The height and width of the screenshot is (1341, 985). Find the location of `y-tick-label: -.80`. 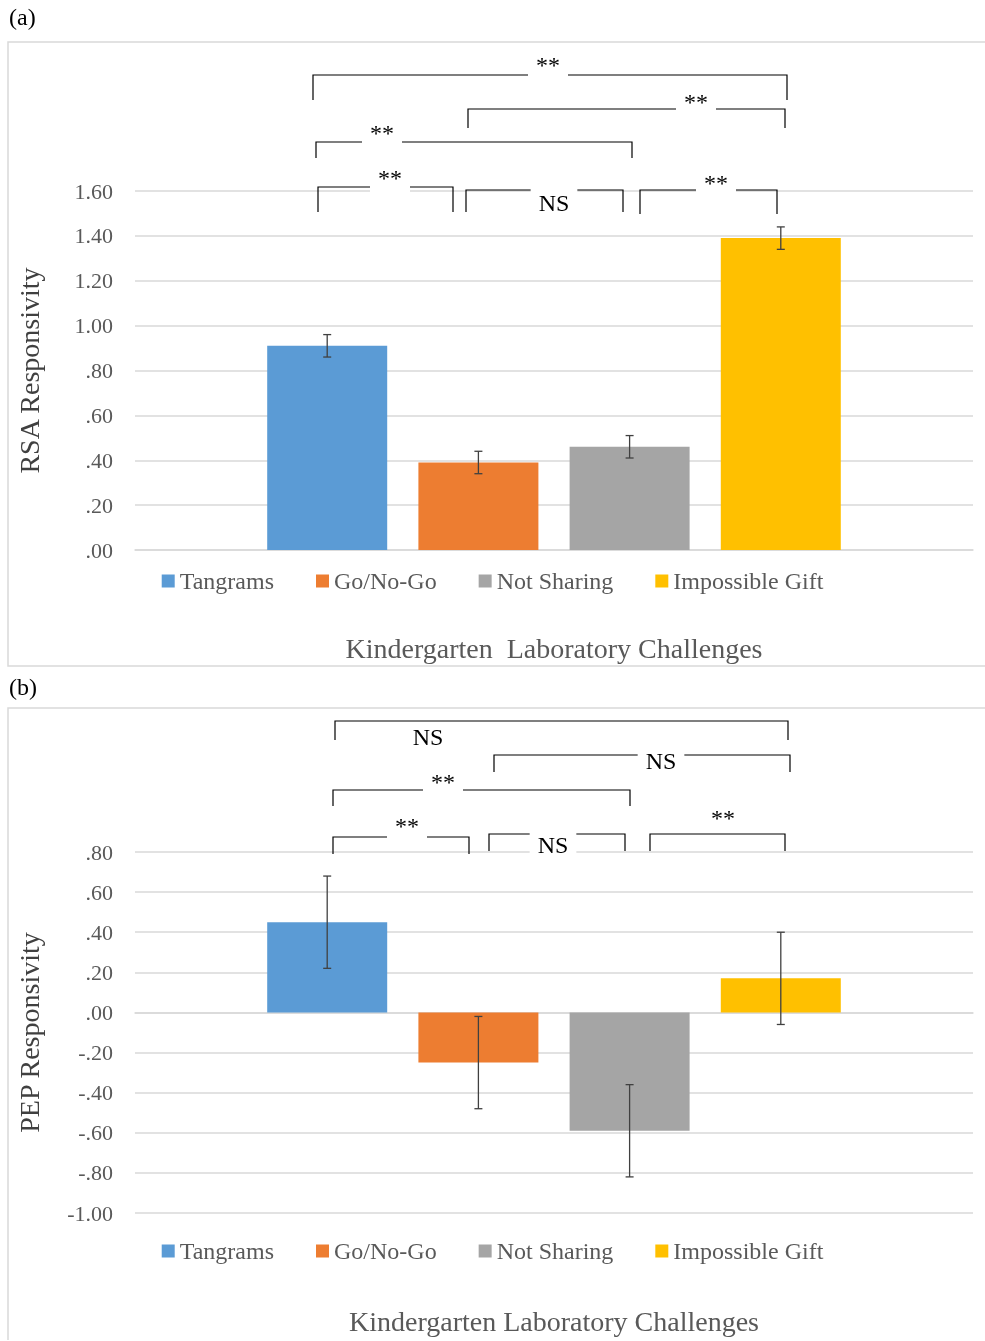

y-tick-label: -.80 is located at coordinates (95, 1173).